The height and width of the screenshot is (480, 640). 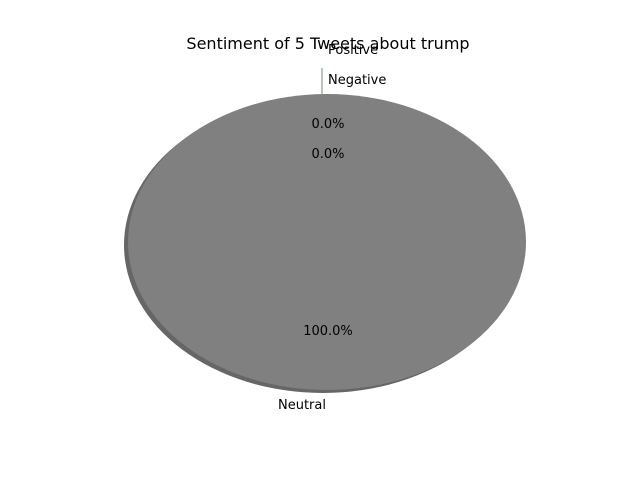 What do you see at coordinates (328, 331) in the screenshot?
I see `pct-label-neutral: 100.0%` at bounding box center [328, 331].